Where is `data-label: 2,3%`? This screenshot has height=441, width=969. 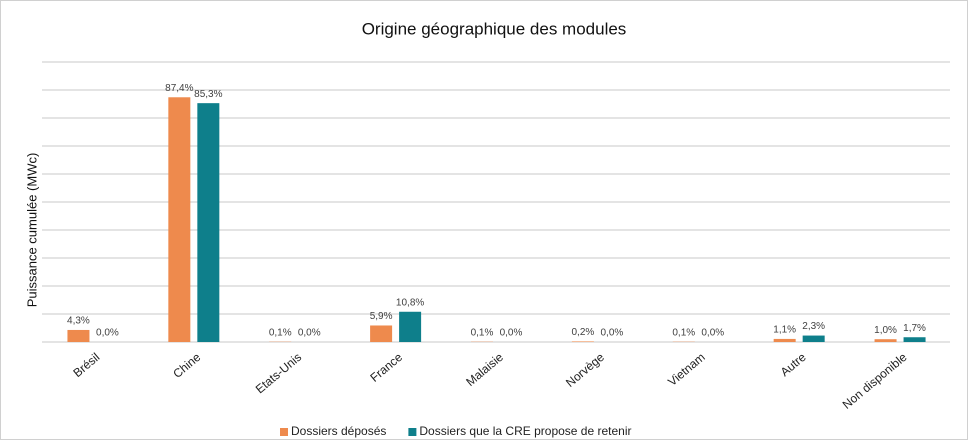
data-label: 2,3% is located at coordinates (813, 326).